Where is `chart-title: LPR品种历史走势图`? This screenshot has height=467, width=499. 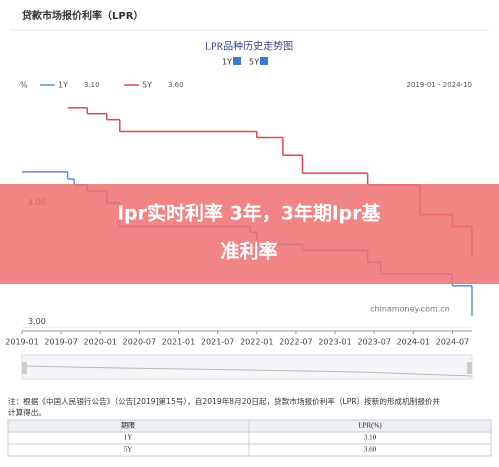
chart-title: LPR品种历史走势图 is located at coordinates (249, 45).